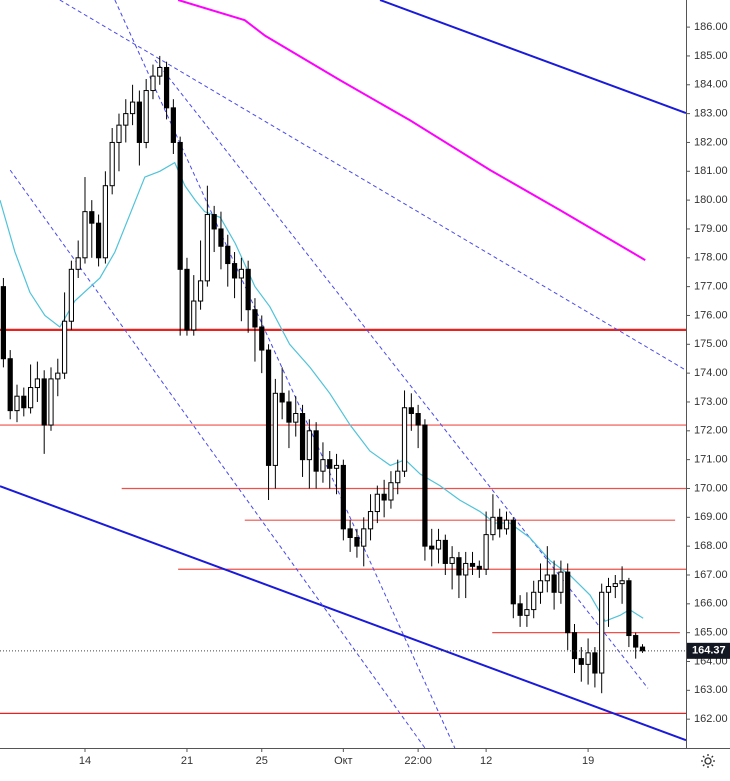 Image resolution: width=730 pixels, height=781 pixels. I want to click on x-tick-label: 12, so click(486, 761).